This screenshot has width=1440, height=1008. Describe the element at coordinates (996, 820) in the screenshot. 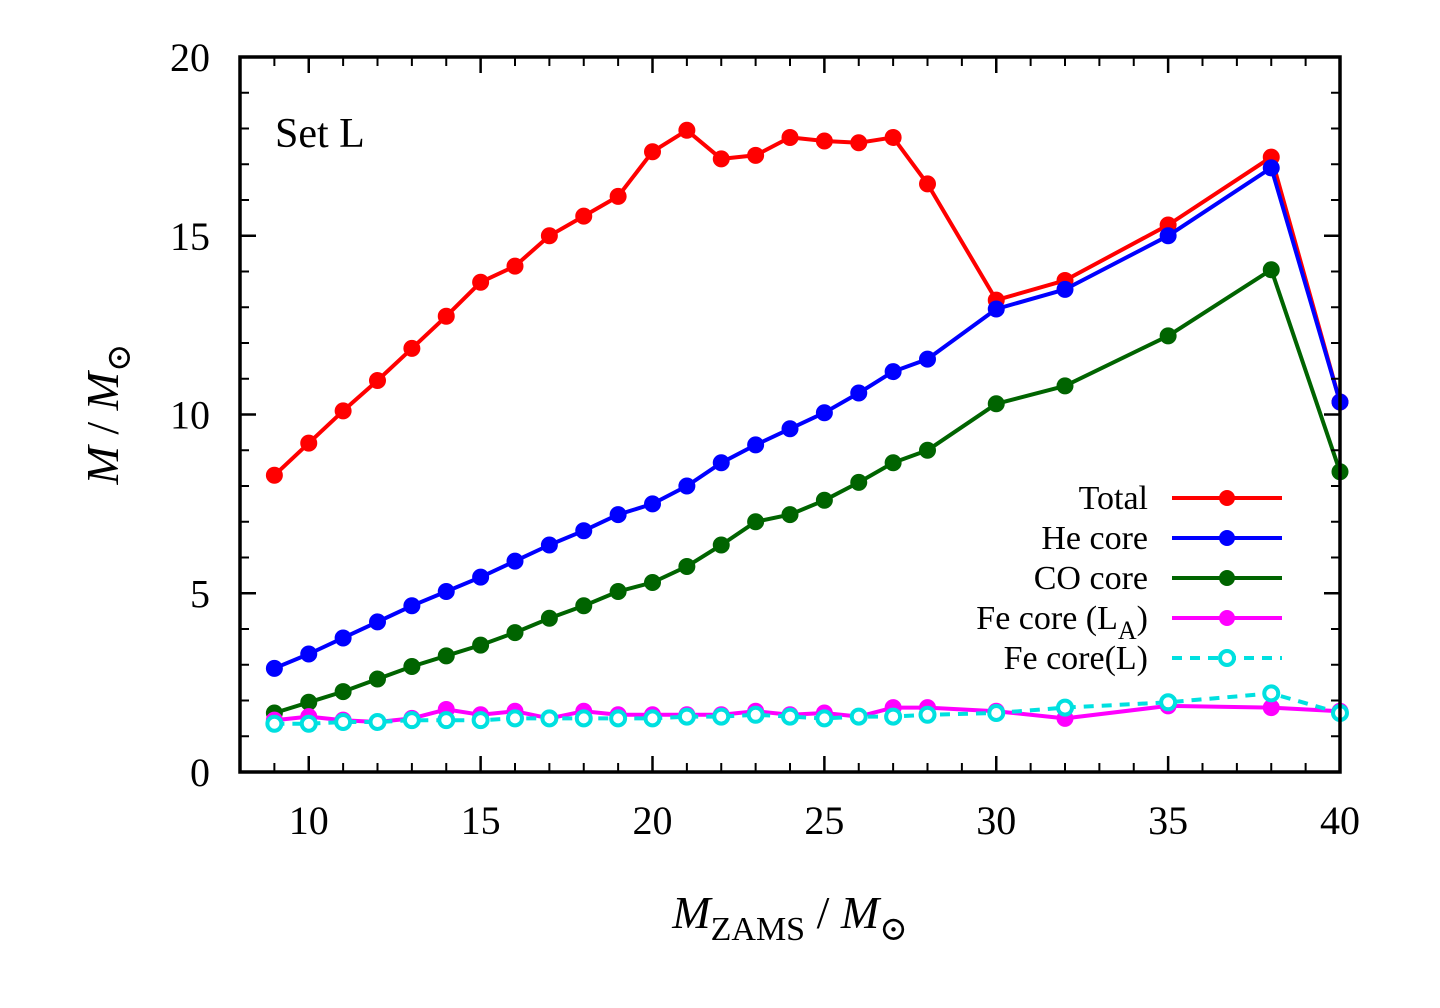

I see `x-tick-label: 30` at that location.